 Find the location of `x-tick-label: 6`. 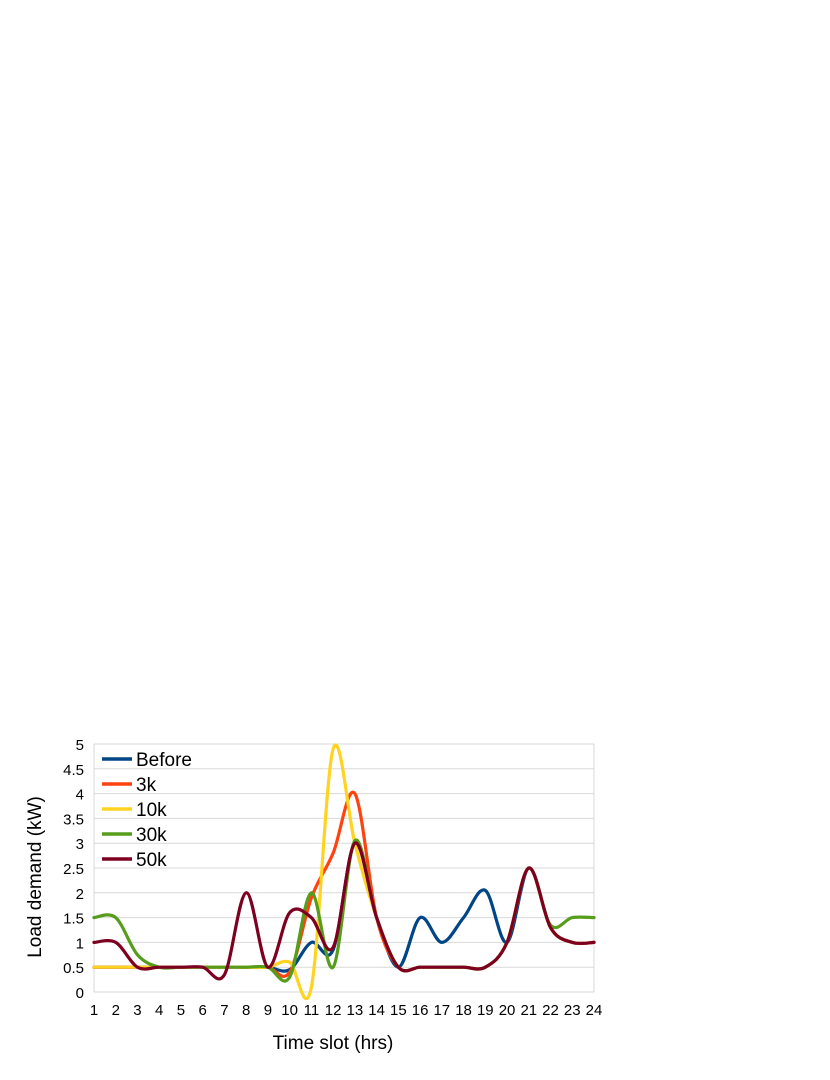

x-tick-label: 6 is located at coordinates (203, 1010).